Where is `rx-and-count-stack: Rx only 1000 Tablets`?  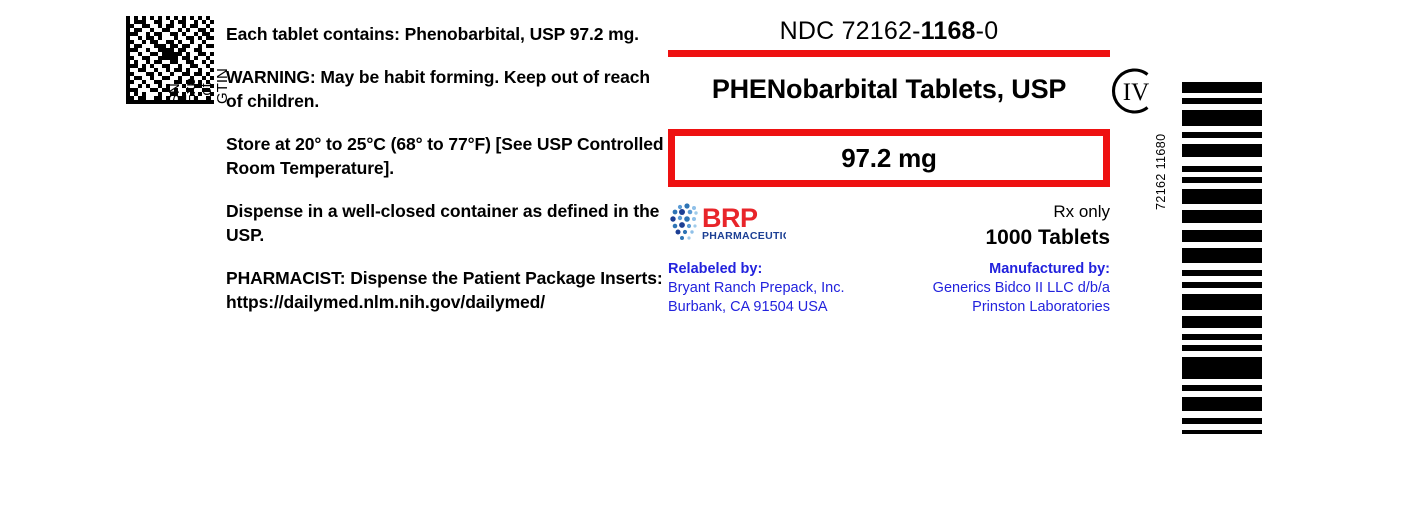
rx-and-count-stack: Rx only 1000 Tablets is located at coordinates (1047, 225).